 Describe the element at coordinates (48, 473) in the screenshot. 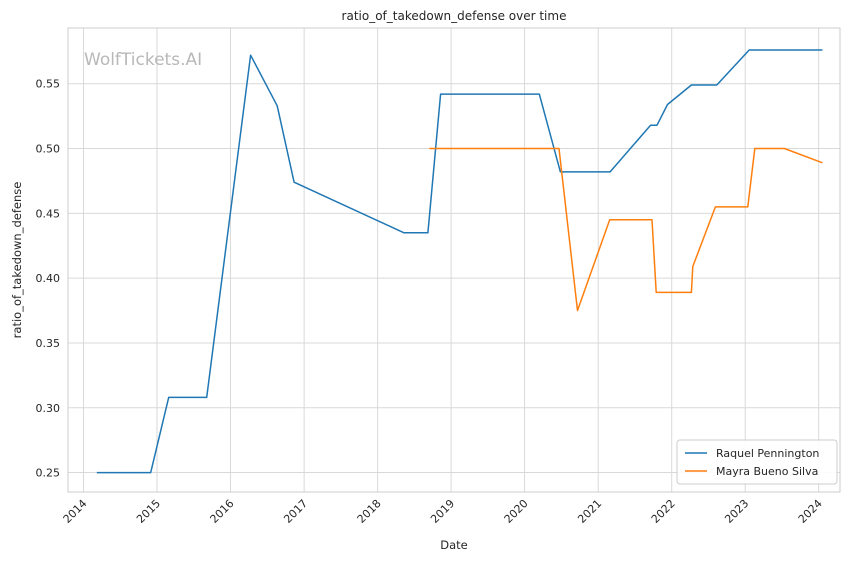

I see `y-tick-label: 0.25` at that location.